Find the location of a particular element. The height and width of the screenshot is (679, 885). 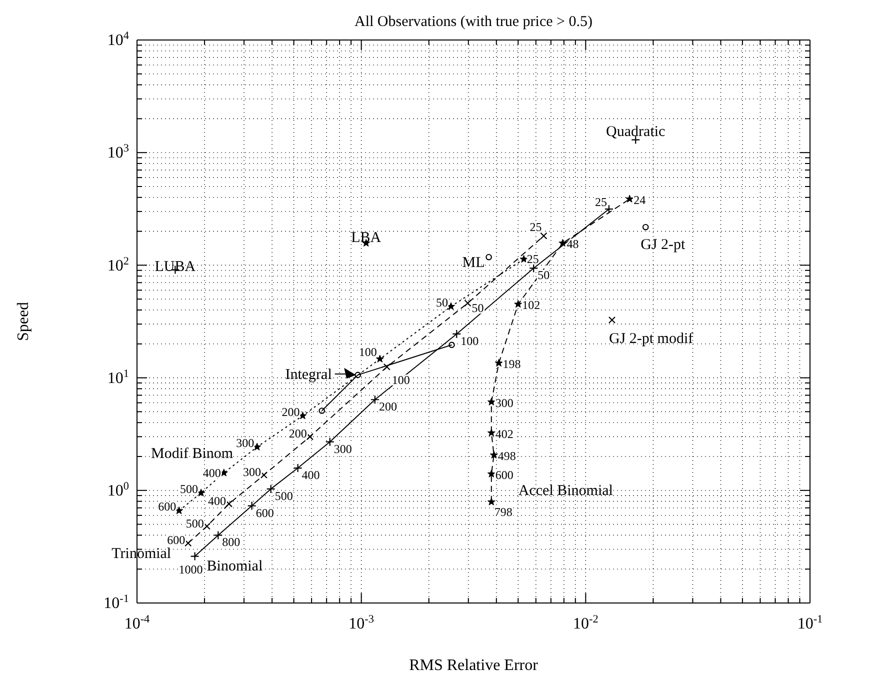

series-label: LUBA is located at coordinates (175, 266).